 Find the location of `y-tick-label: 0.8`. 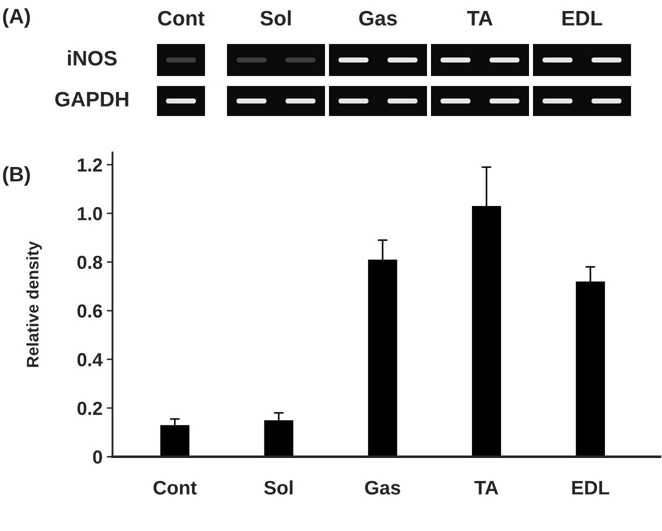

y-tick-label: 0.8 is located at coordinates (89, 262).